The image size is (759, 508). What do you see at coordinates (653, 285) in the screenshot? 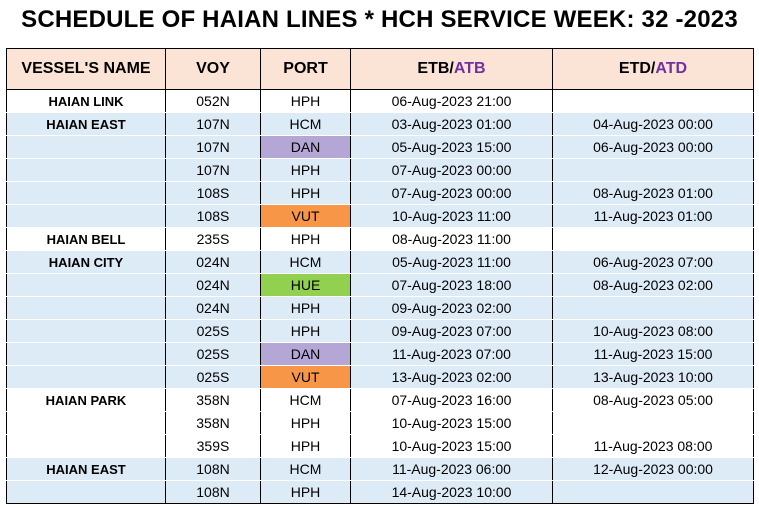
I see `etd-cell: 08-Aug-2023 02:00` at bounding box center [653, 285].